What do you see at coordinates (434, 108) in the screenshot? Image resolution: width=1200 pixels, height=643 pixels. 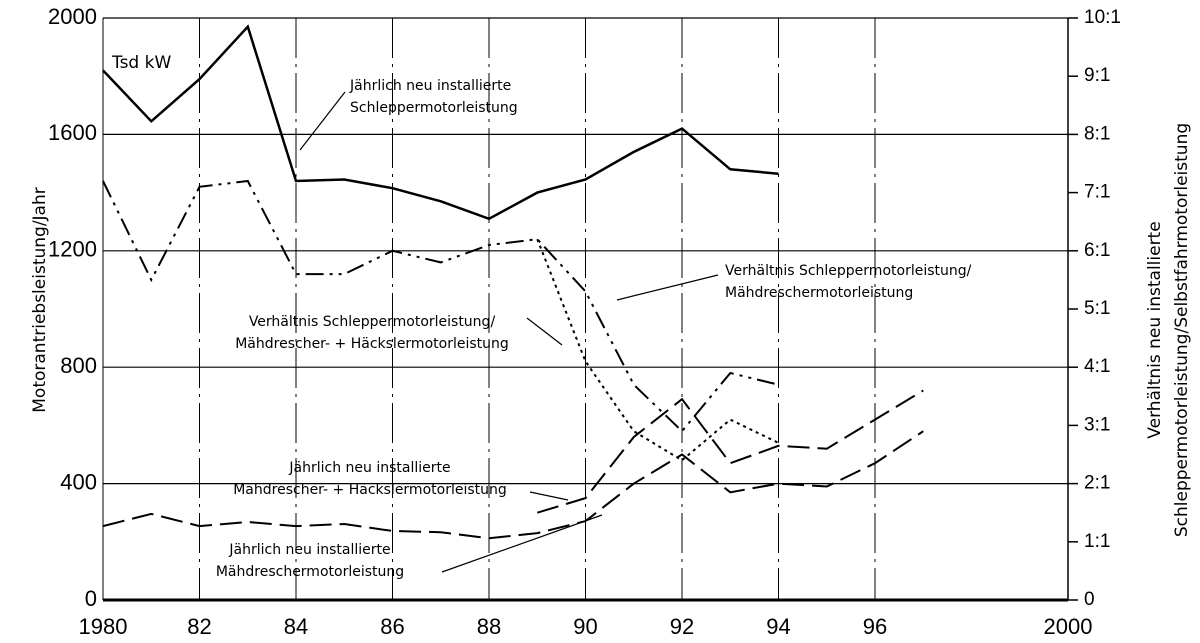 I see `series-annotation: Schleppermotorleistung` at bounding box center [434, 108].